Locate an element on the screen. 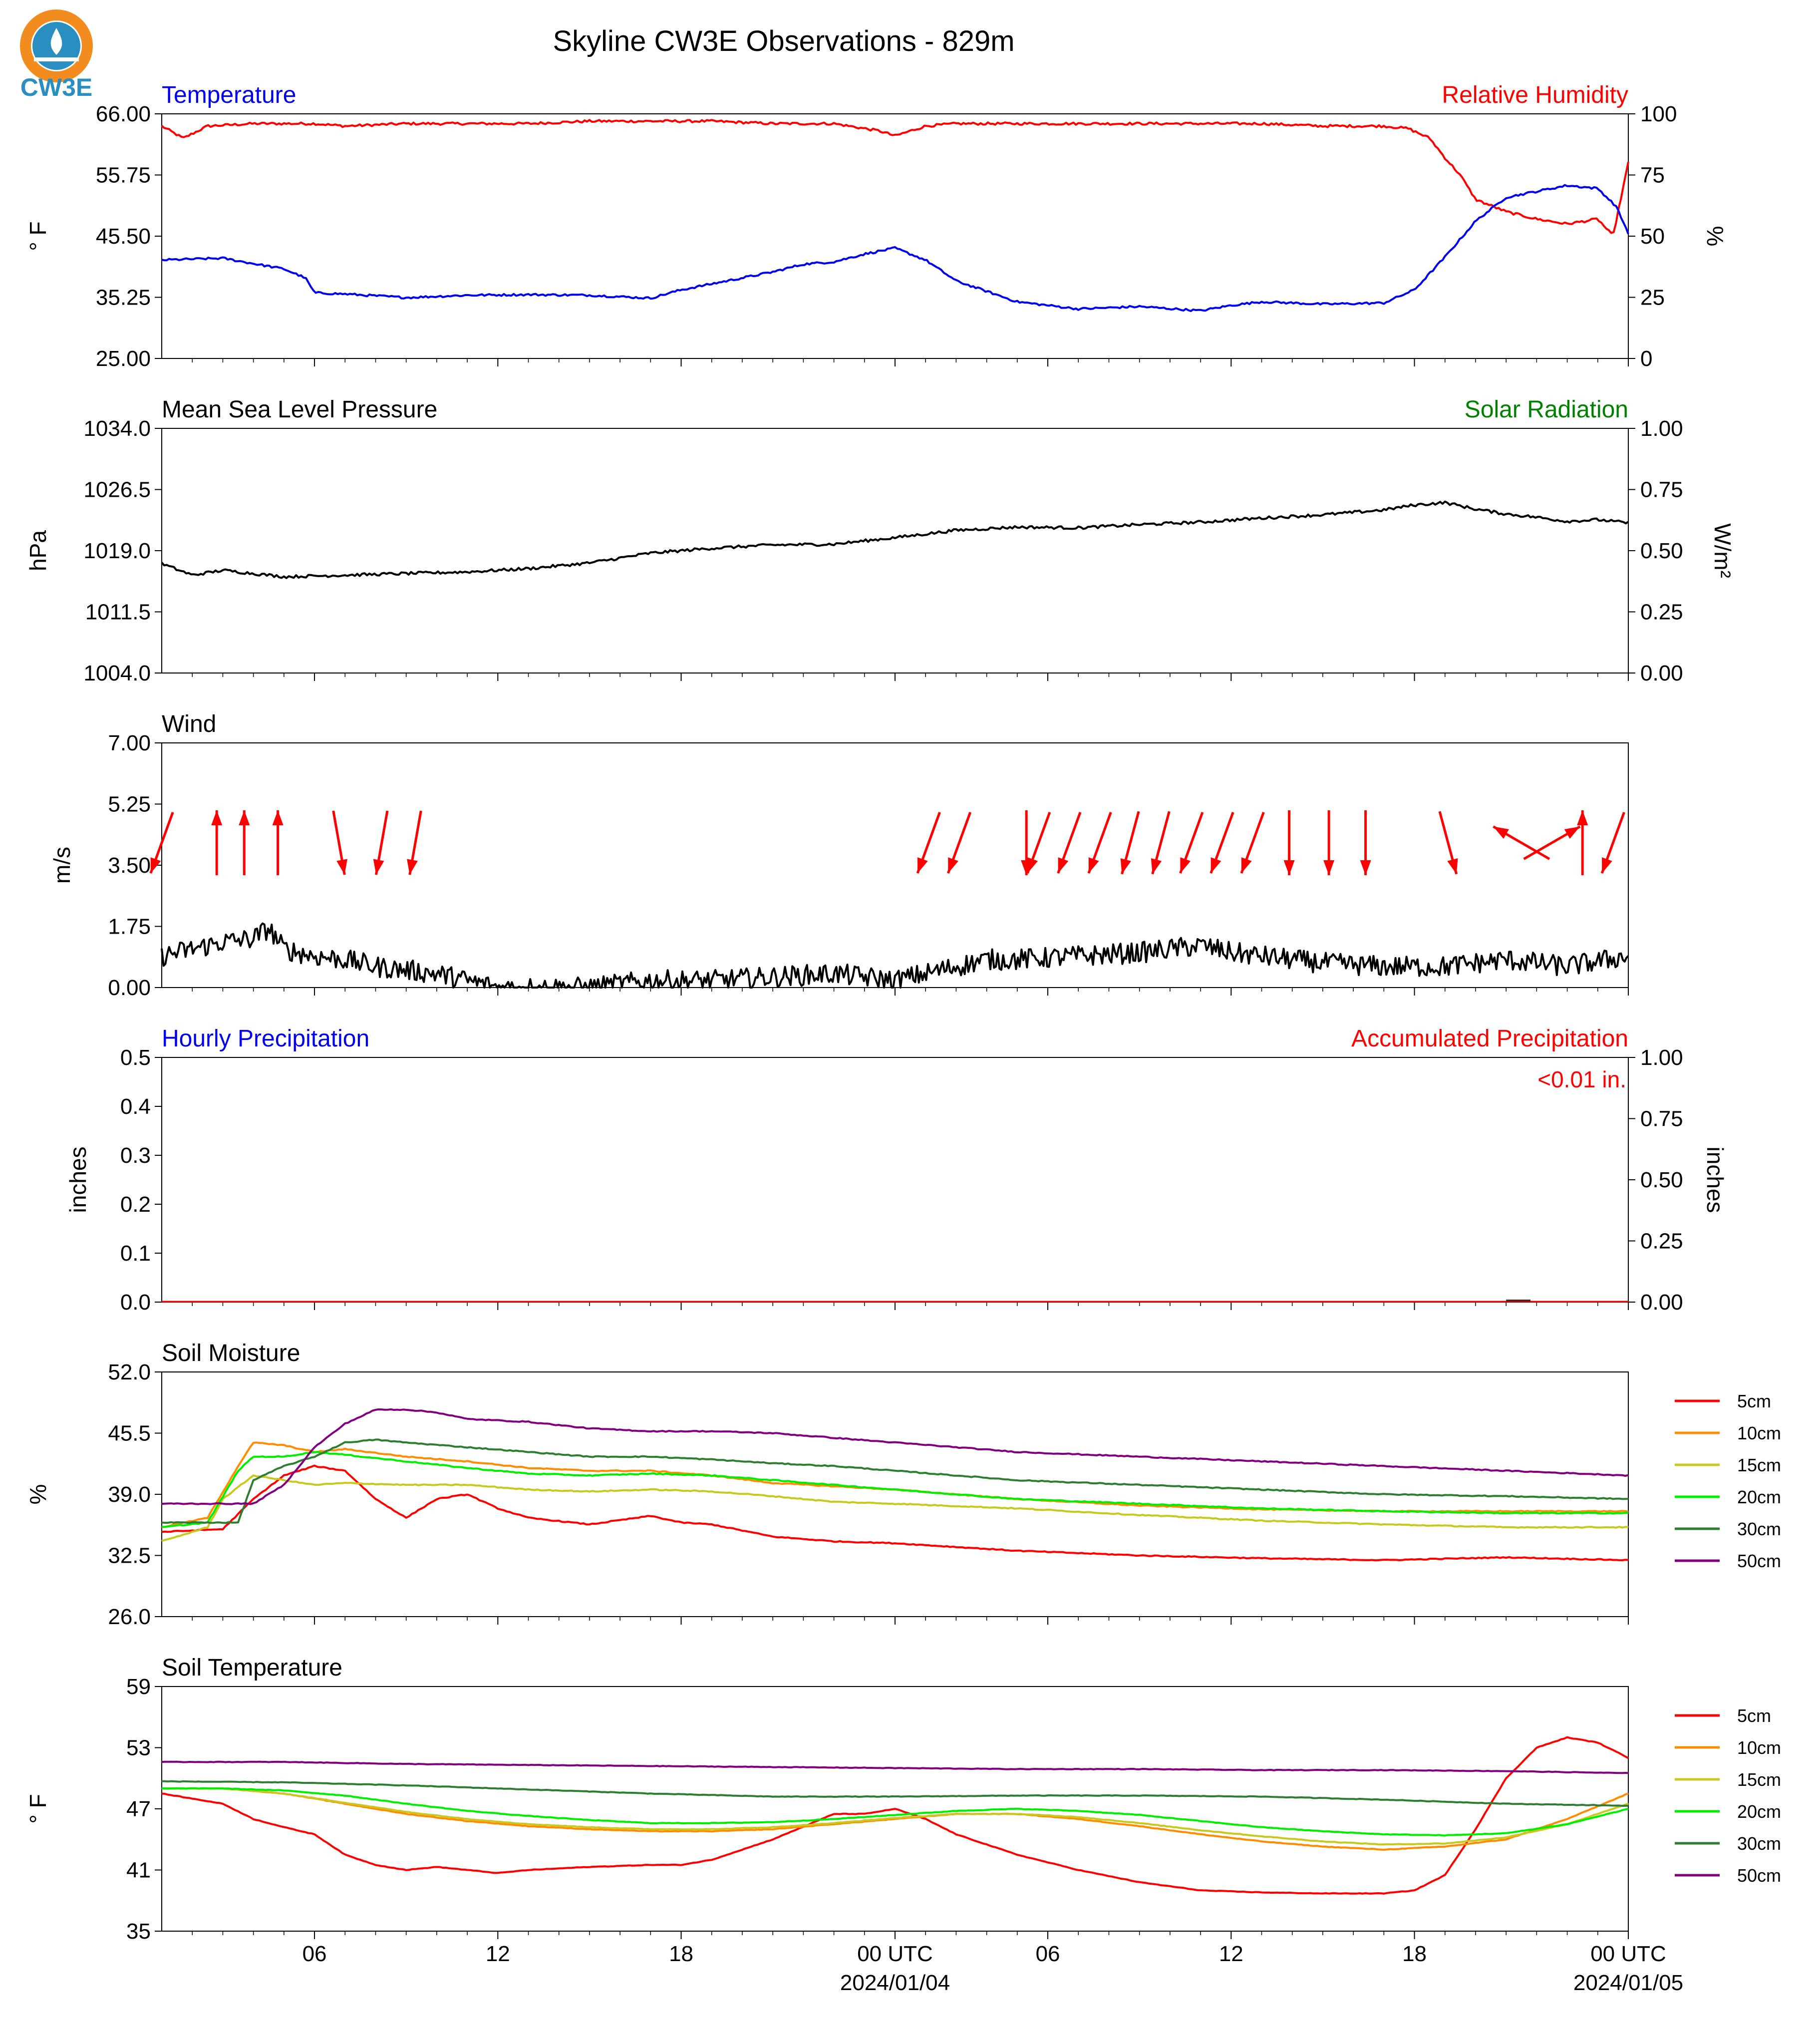 This screenshot has width=1820, height=2031. y2-tick-label: 50 is located at coordinates (1652, 237).